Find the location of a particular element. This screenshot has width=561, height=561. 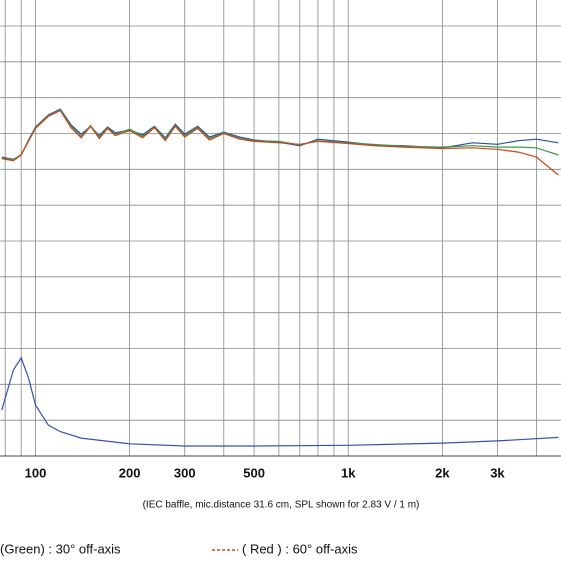

x-tick-label: 1k is located at coordinates (348, 472).